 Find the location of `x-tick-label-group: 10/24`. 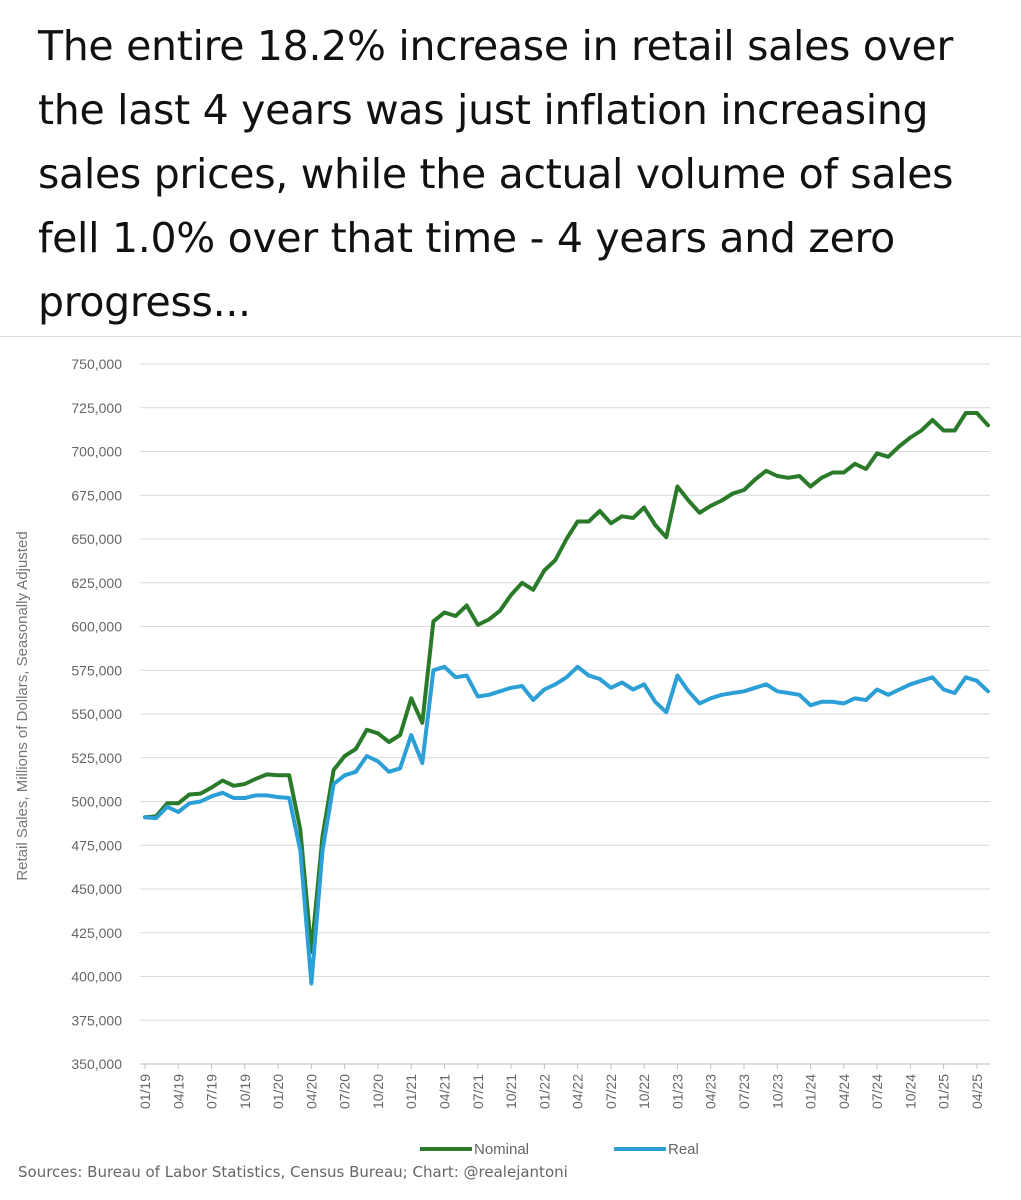

x-tick-label-group: 10/24 is located at coordinates (910, 1091).